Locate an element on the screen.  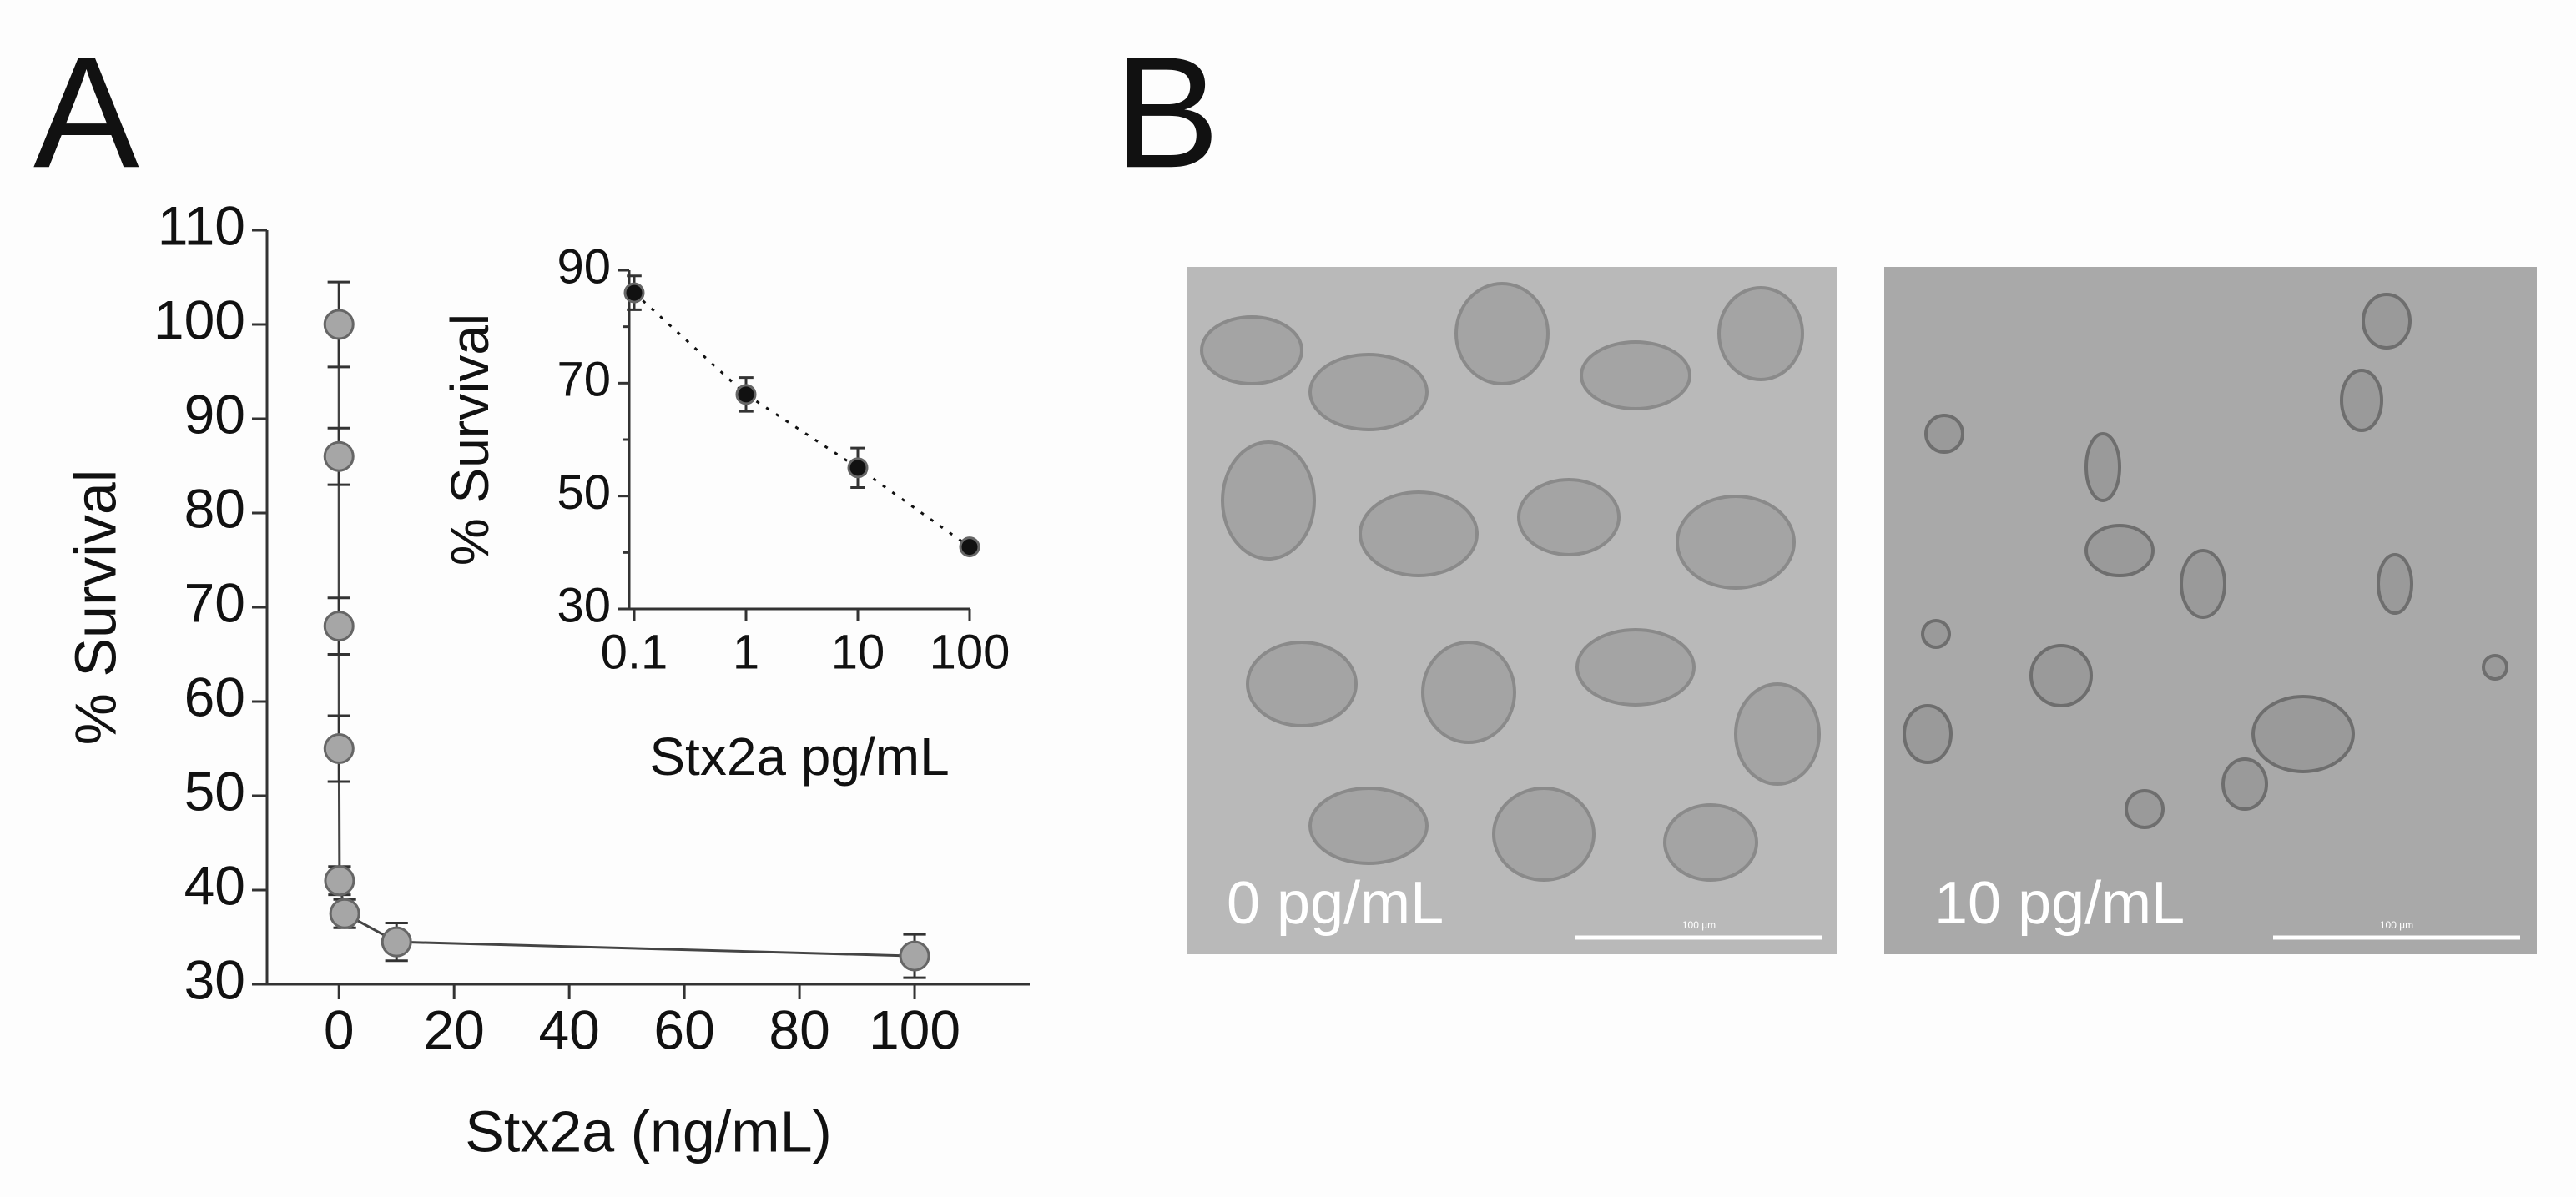
x-tick-label: 0 is located at coordinates (339, 1029).